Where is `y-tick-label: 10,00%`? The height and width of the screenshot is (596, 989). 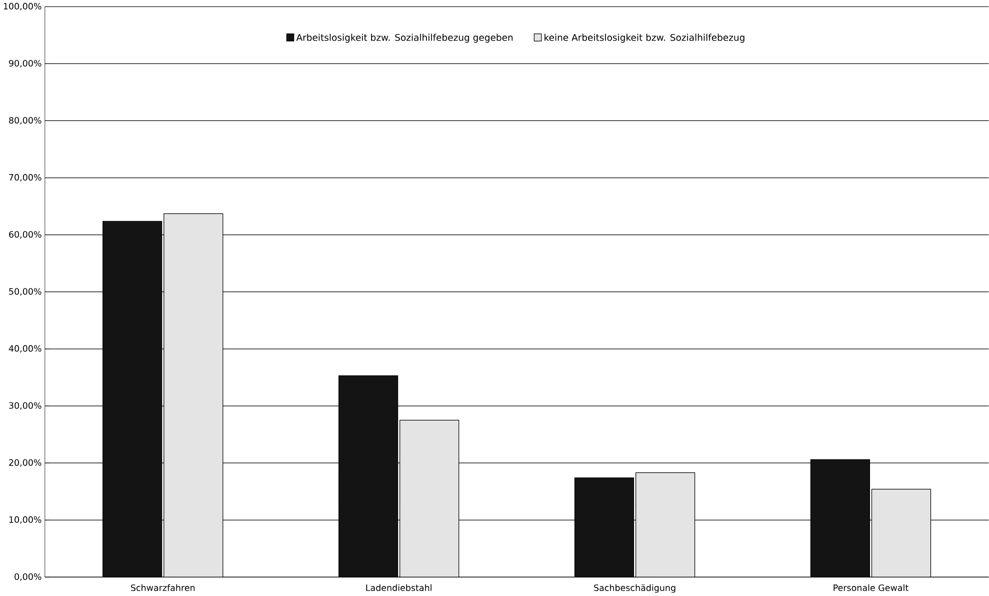
y-tick-label: 10,00% is located at coordinates (25, 520).